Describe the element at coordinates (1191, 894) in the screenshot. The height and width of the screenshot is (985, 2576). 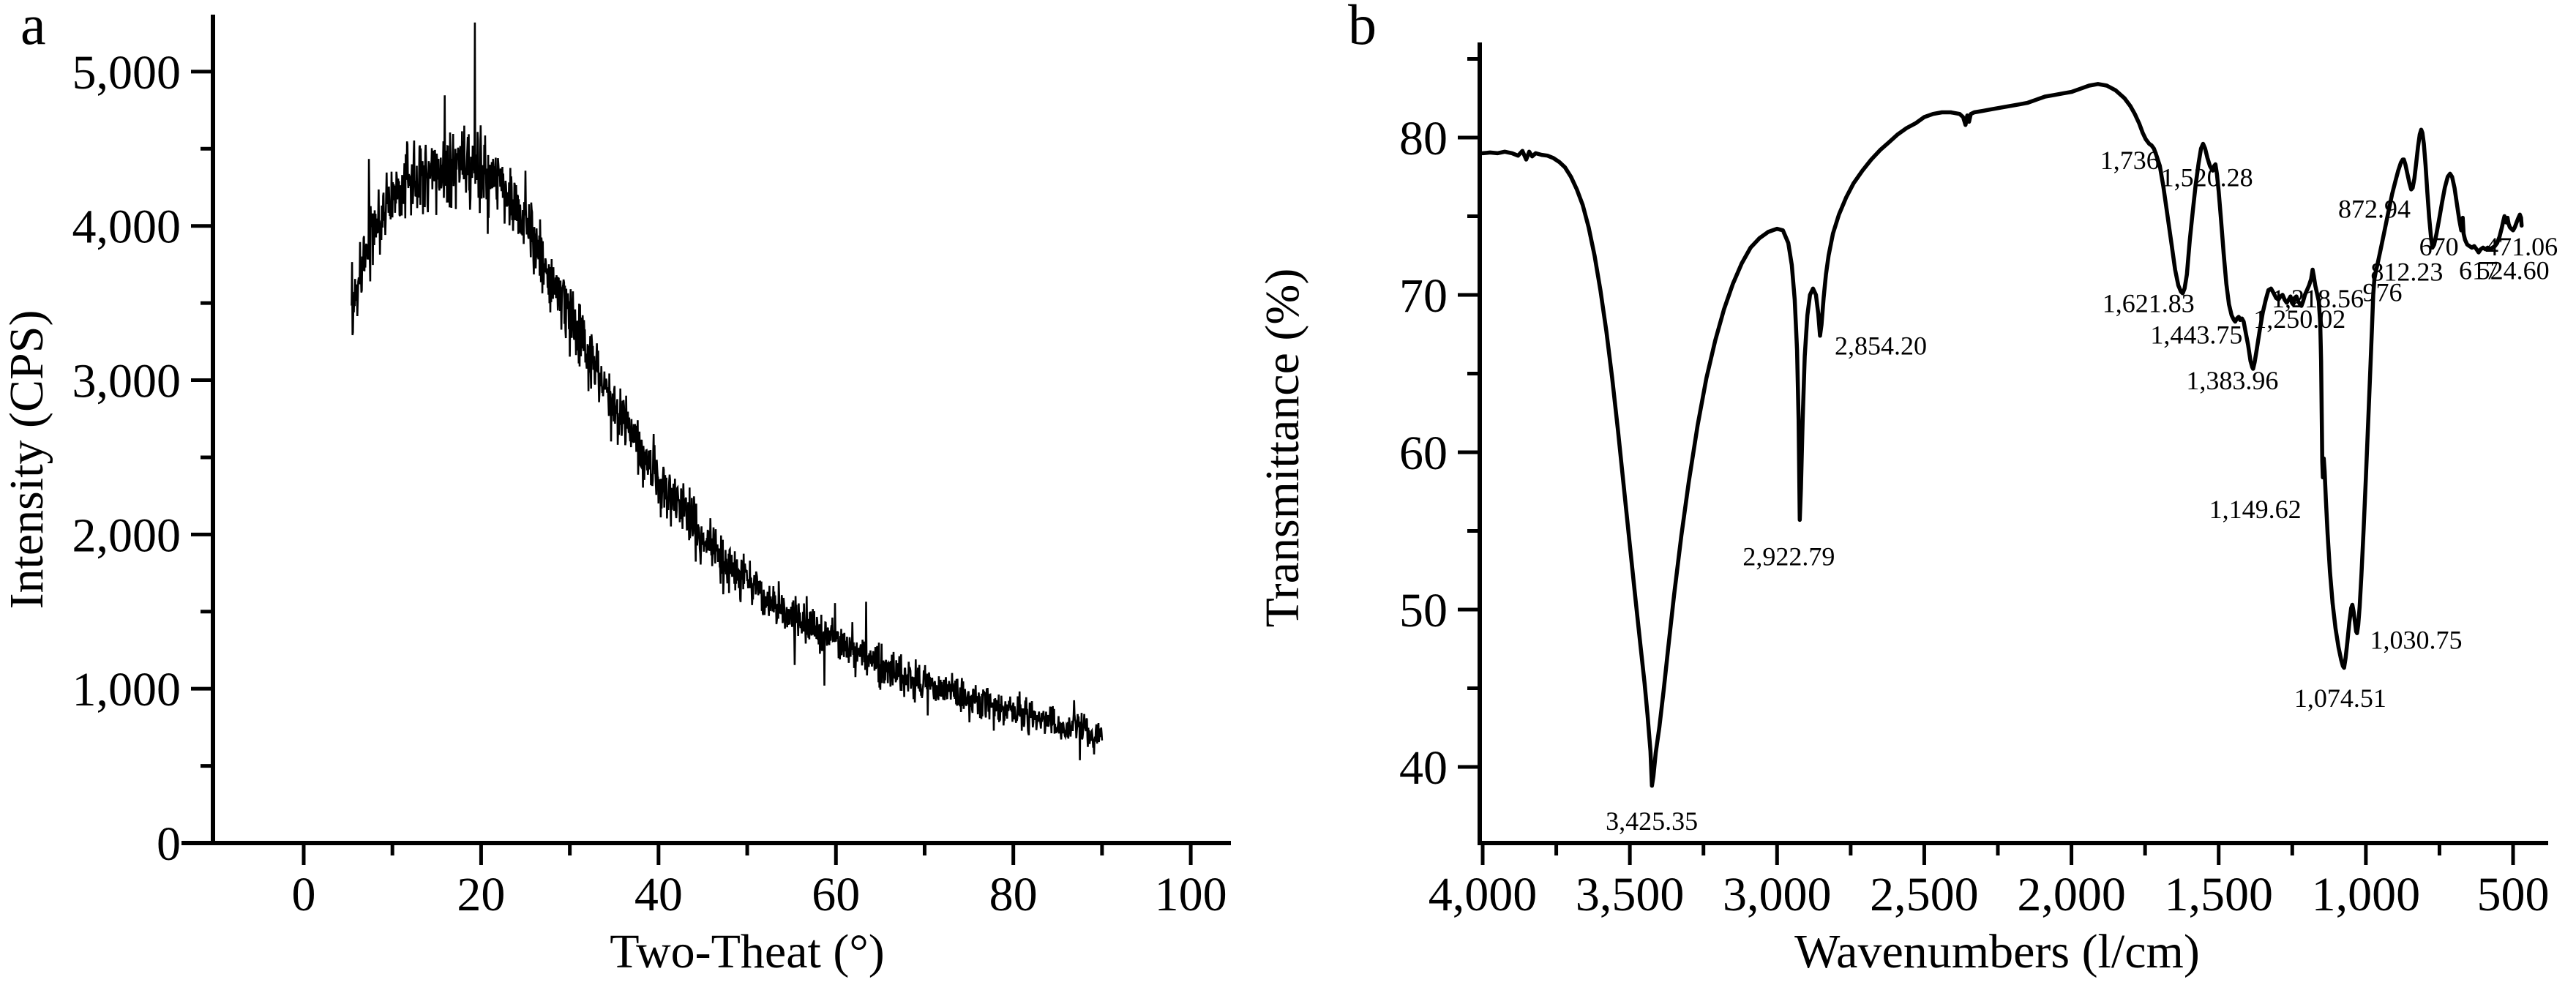
I see `x-tick-label: 100` at that location.